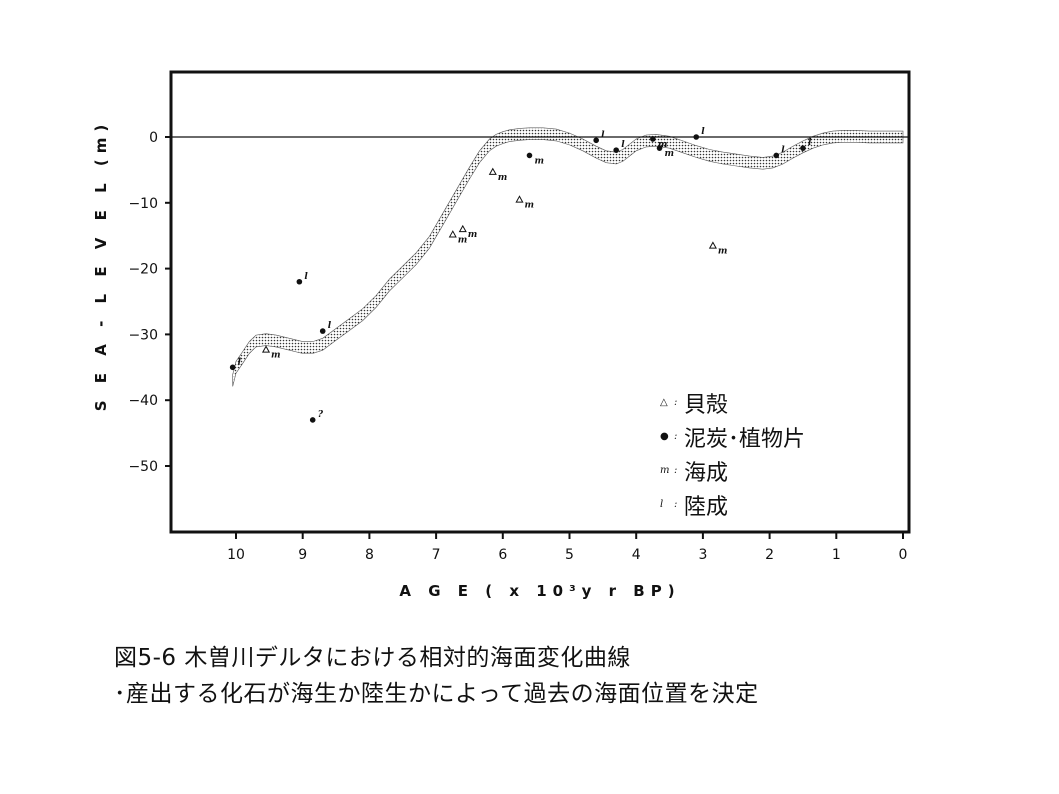 The height and width of the screenshot is (794, 1059). Describe the element at coordinates (744, 439) in the screenshot. I see `legend-label: 泥炭･植物片` at that location.